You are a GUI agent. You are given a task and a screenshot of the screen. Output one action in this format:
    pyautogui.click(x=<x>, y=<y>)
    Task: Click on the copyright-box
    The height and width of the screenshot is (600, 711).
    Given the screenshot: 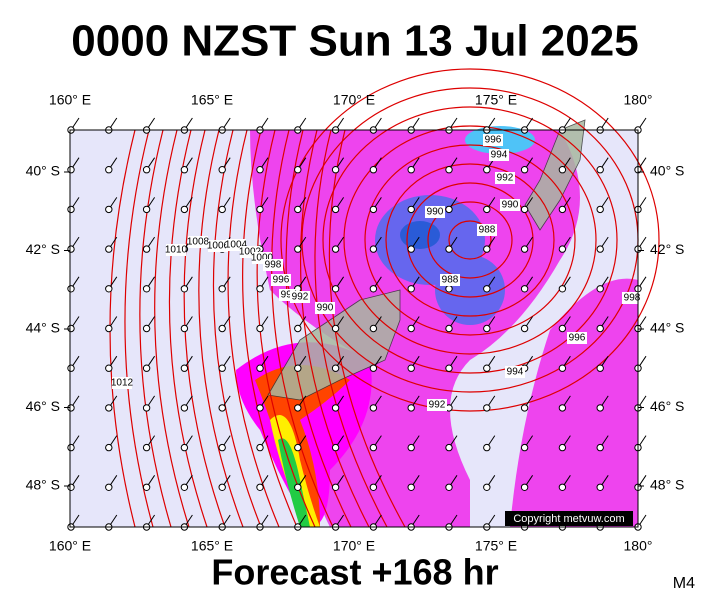 What is the action you would take?
    pyautogui.click(x=569, y=518)
    